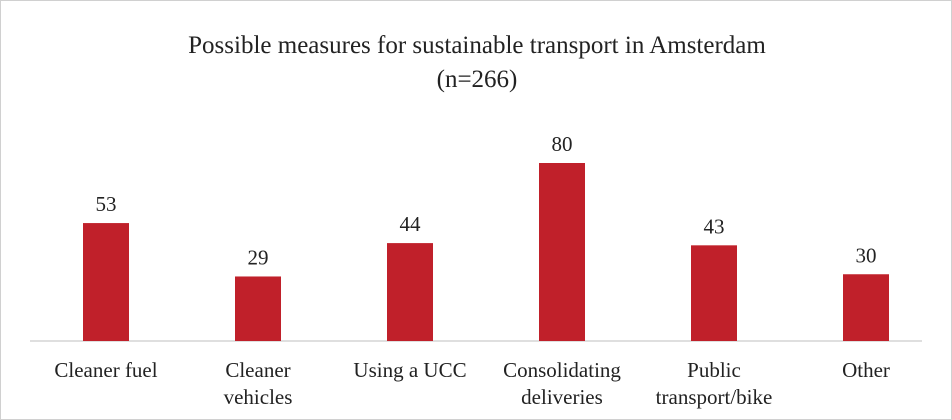  I want to click on value-label: 43, so click(714, 226).